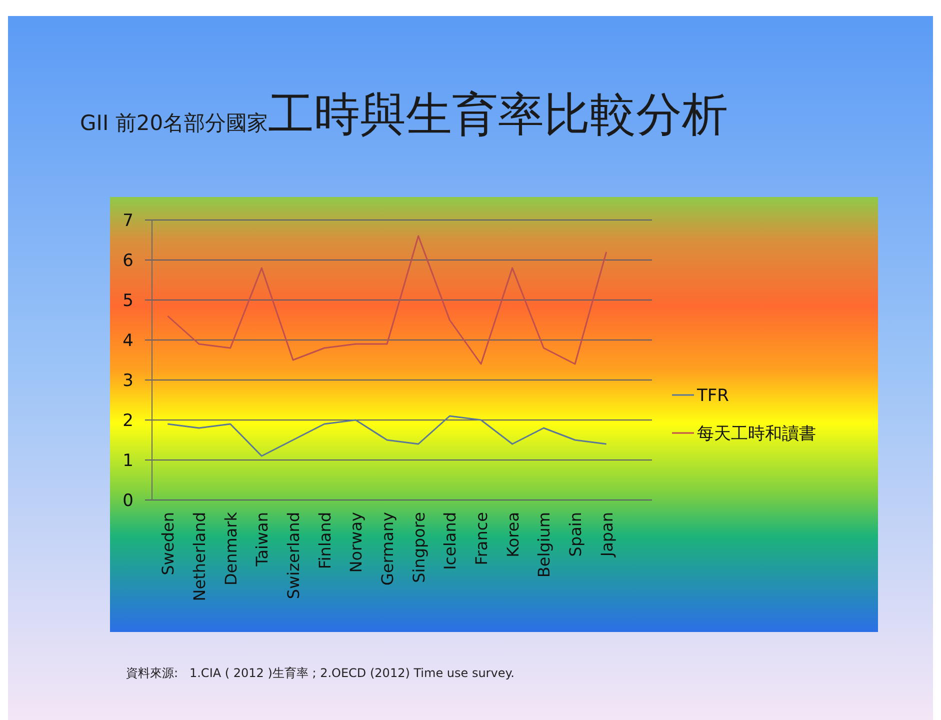 The image size is (941, 720). What do you see at coordinates (128, 460) in the screenshot?
I see `y-tick-label: 1` at bounding box center [128, 460].